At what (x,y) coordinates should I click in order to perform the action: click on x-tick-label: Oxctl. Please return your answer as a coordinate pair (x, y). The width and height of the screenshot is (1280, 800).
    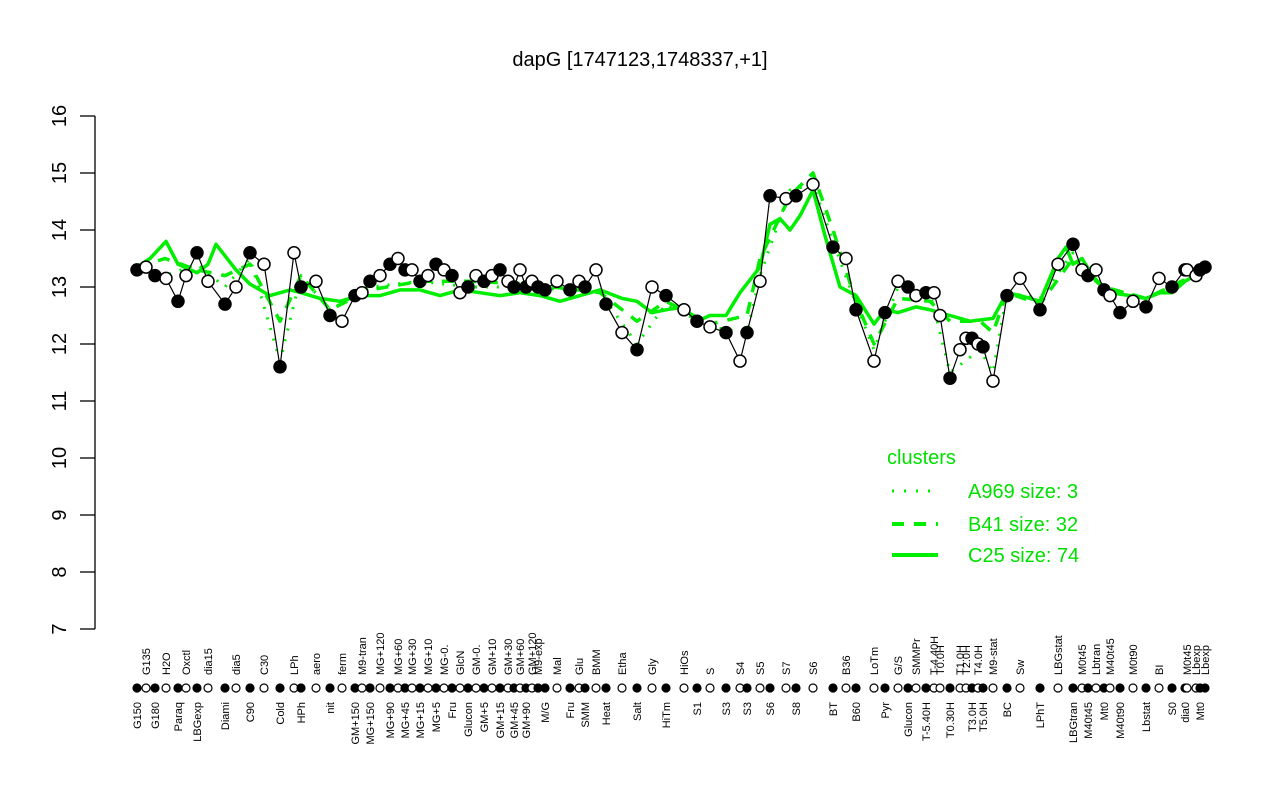
    Looking at the image, I should click on (187, 662).